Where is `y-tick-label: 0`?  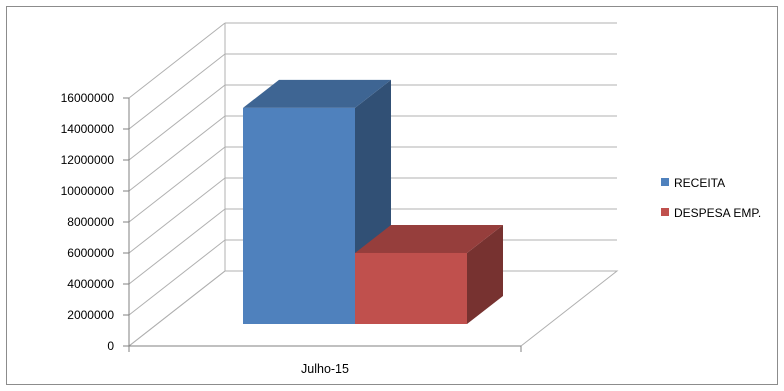 y-tick-label: 0 is located at coordinates (110, 346).